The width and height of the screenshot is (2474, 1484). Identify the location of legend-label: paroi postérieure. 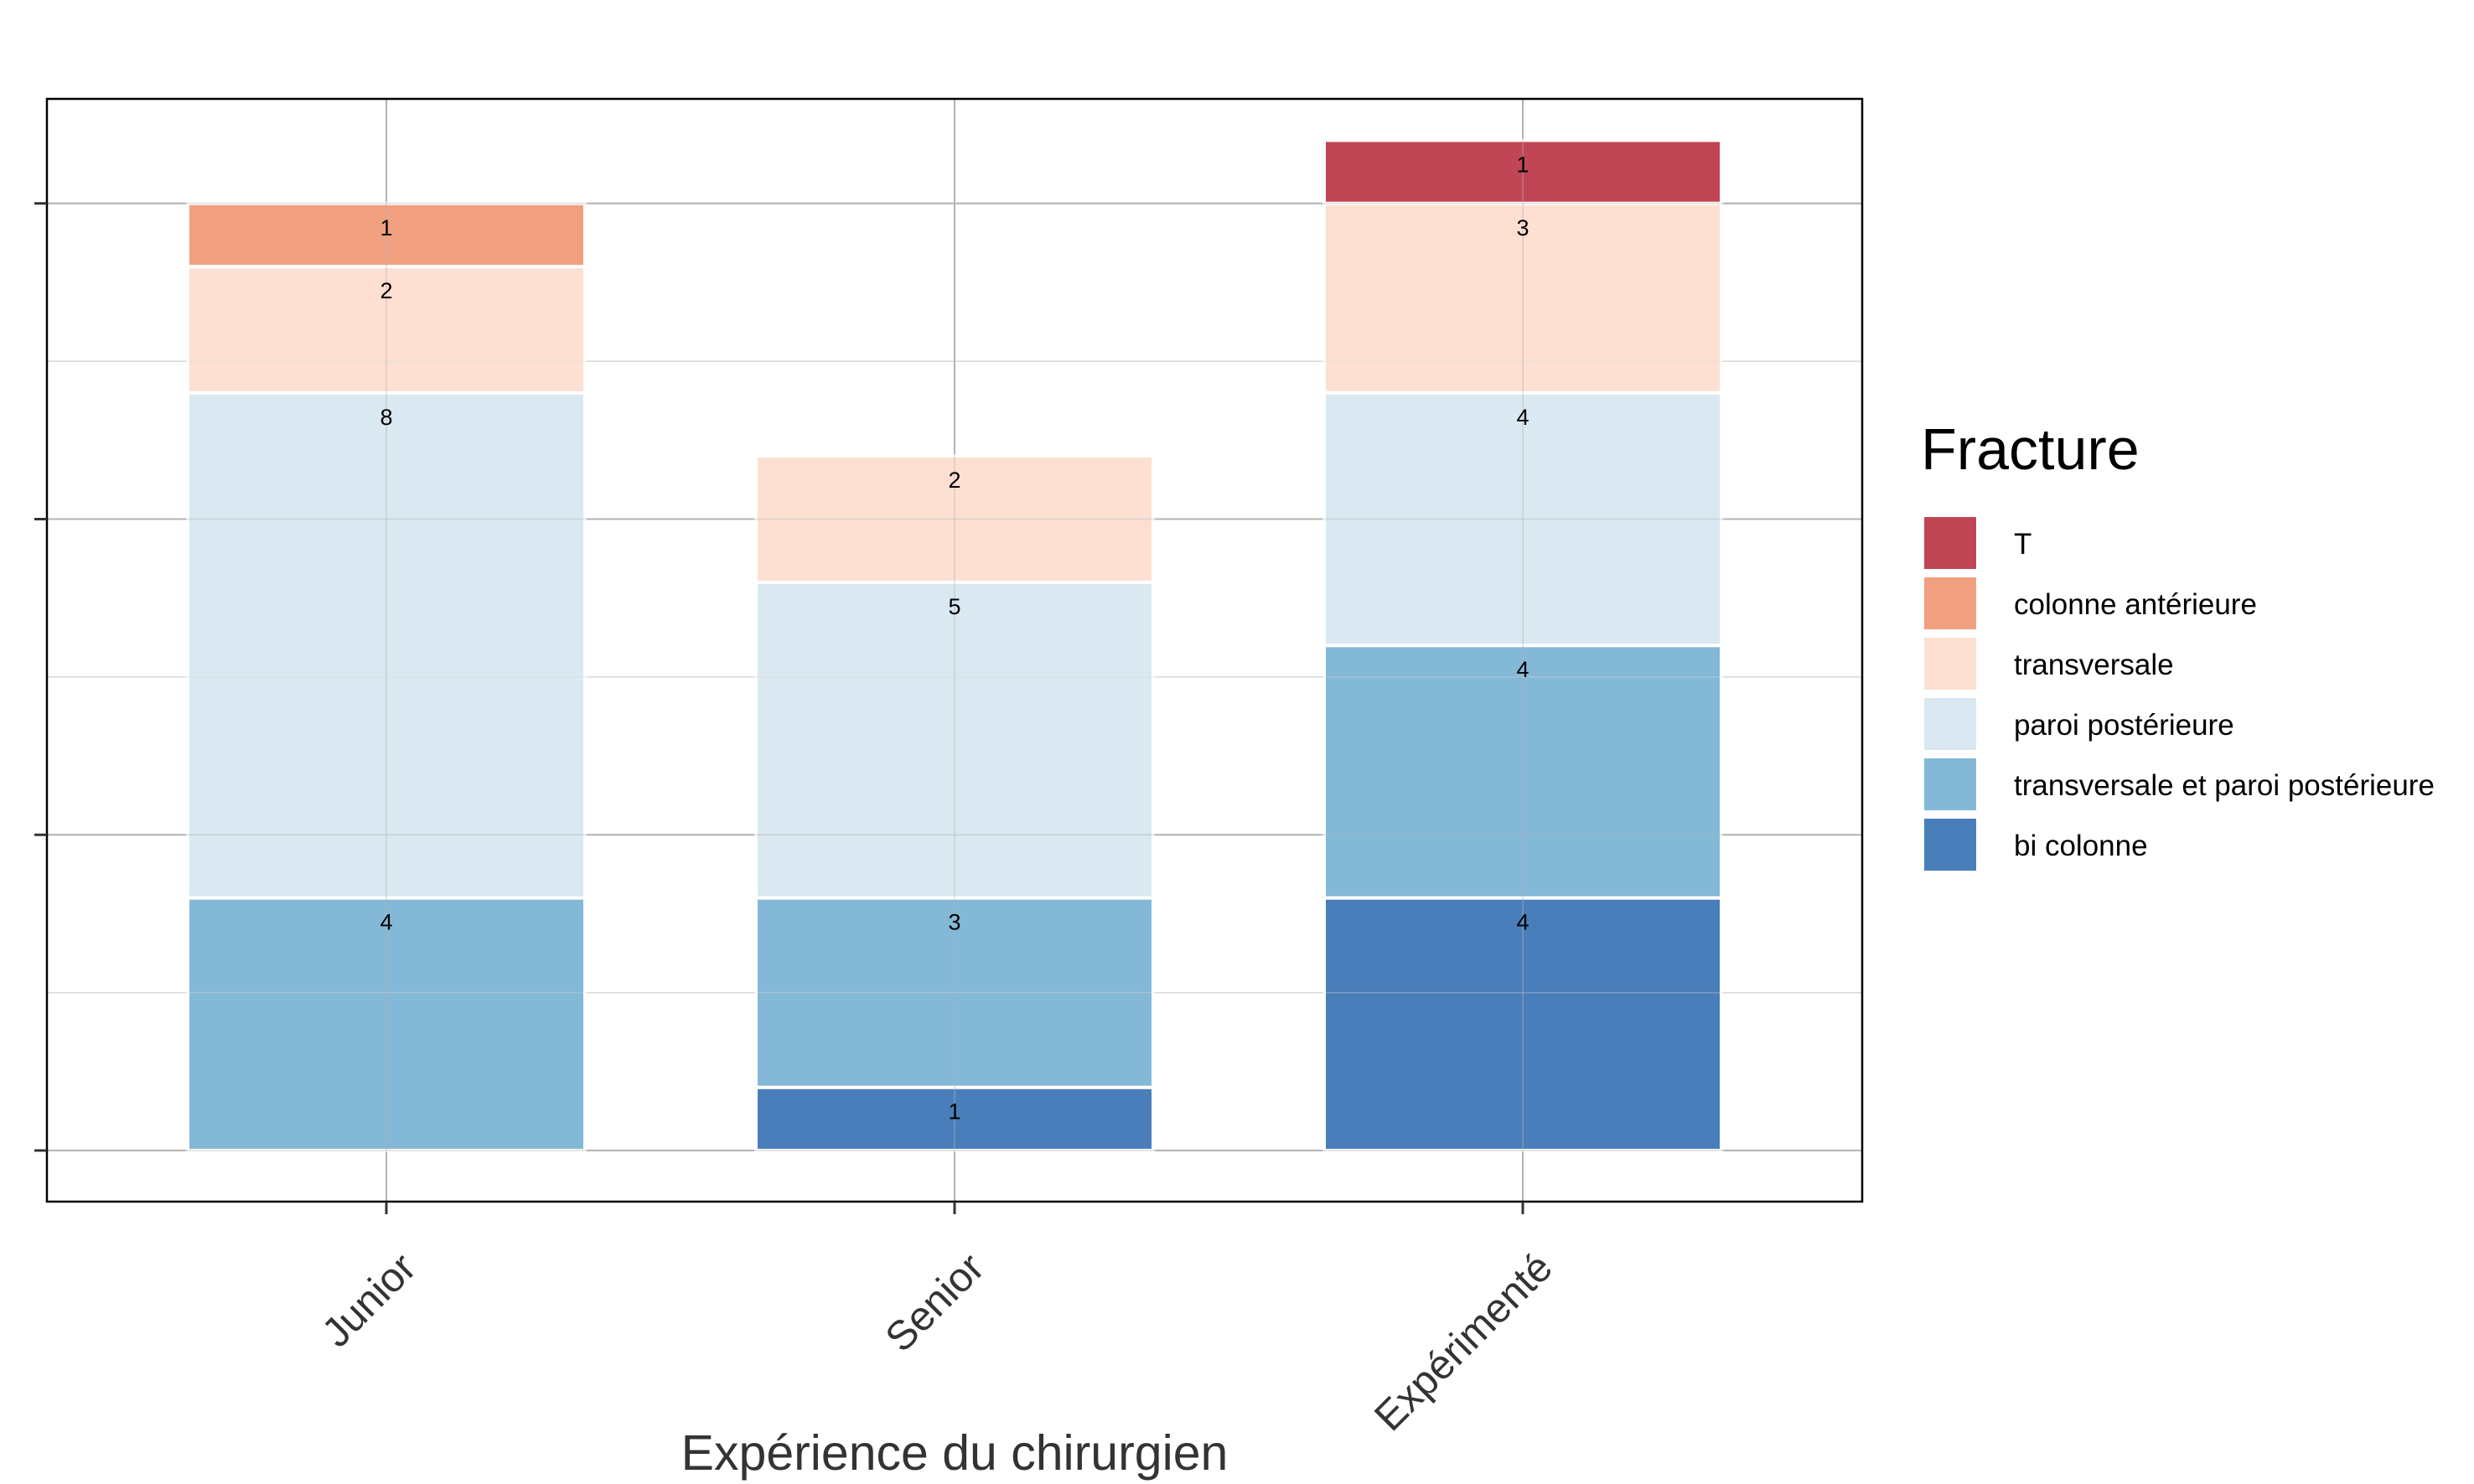
(2124, 726).